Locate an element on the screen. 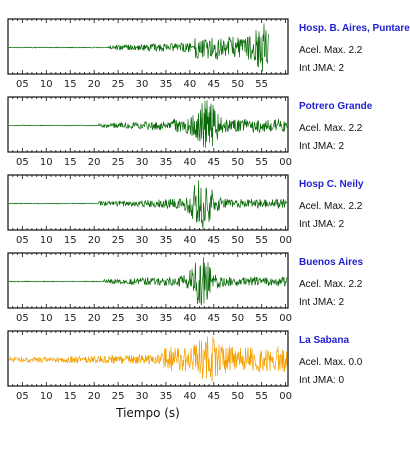  station-name: Hosp. B. Aires, Puntare is located at coordinates (354, 28).